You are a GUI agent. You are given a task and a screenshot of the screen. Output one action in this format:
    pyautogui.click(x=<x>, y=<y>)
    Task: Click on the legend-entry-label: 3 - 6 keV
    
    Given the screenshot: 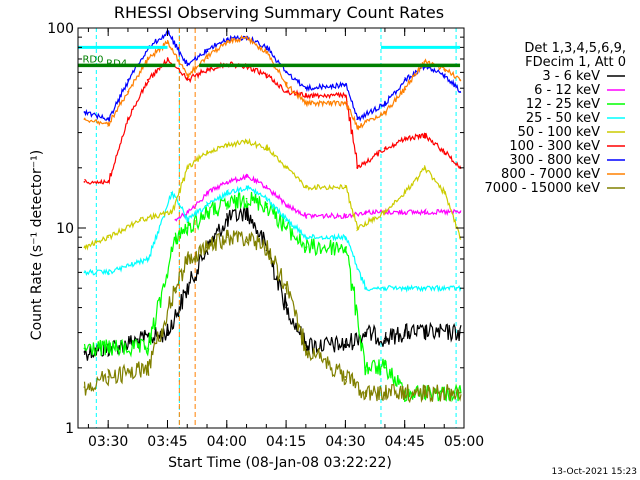 What is the action you would take?
    pyautogui.click(x=571, y=76)
    